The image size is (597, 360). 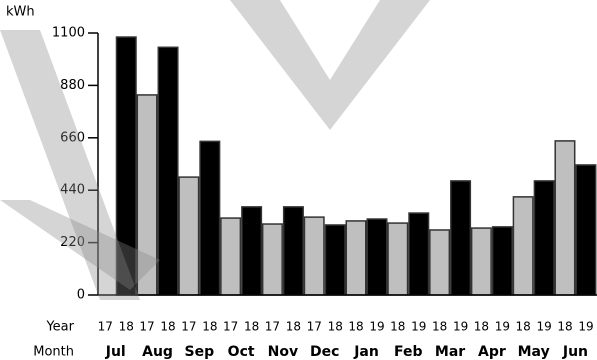 What do you see at coordinates (72, 190) in the screenshot?
I see `y-tick-label: 440` at bounding box center [72, 190].